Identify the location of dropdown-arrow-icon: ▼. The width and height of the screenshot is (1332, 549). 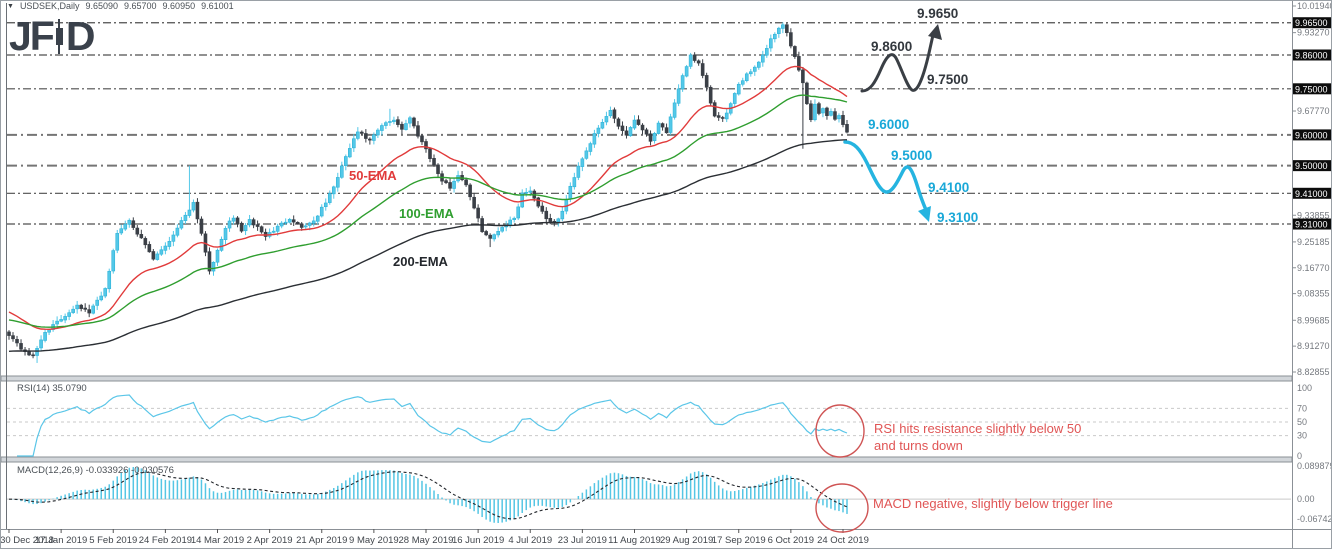
(10, 6).